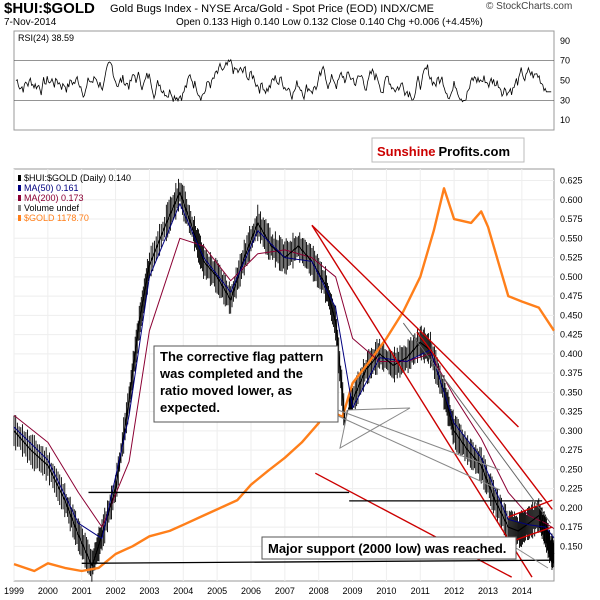 Image resolution: width=600 pixels, height=600 pixels. Describe the element at coordinates (183, 591) in the screenshot. I see `x-tick-label: 2004` at that location.